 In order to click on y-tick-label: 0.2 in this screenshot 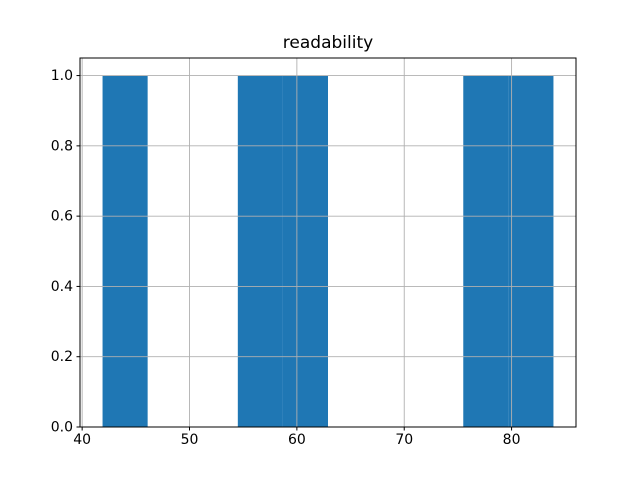, I will do `click(62, 357)`.